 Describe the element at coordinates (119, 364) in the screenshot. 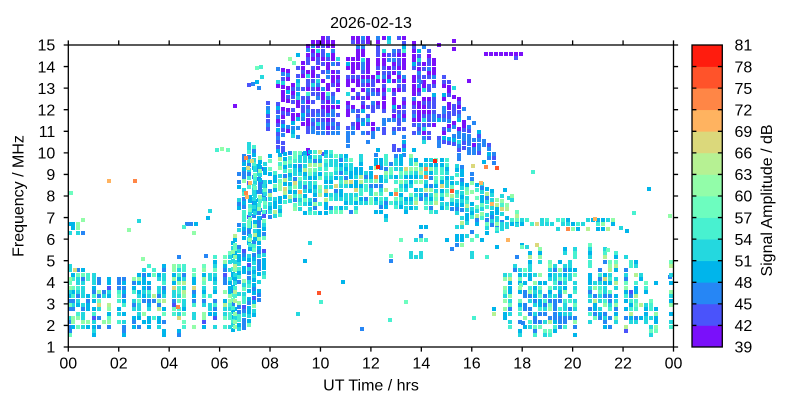

I see `svg-text: 02` at that location.